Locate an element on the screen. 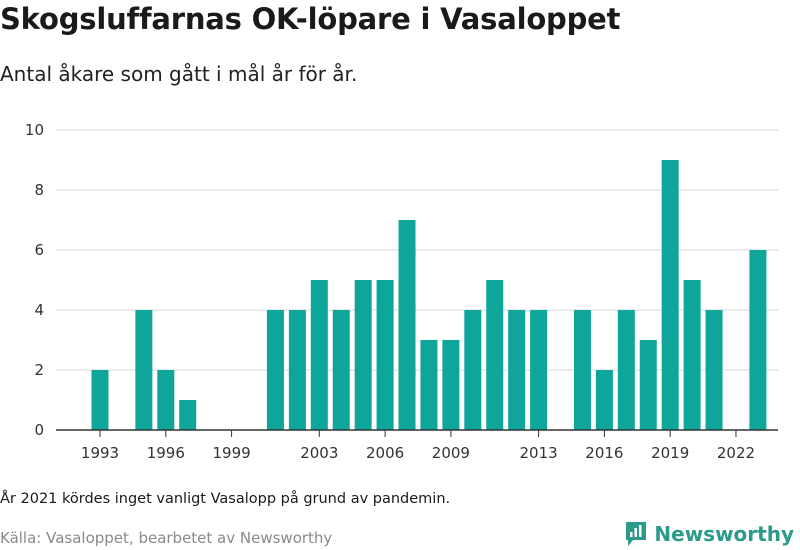 Image resolution: width=800 pixels, height=550 pixels. chart-subtitle: Antal åkare som gått i mål år för år. is located at coordinates (179, 74).